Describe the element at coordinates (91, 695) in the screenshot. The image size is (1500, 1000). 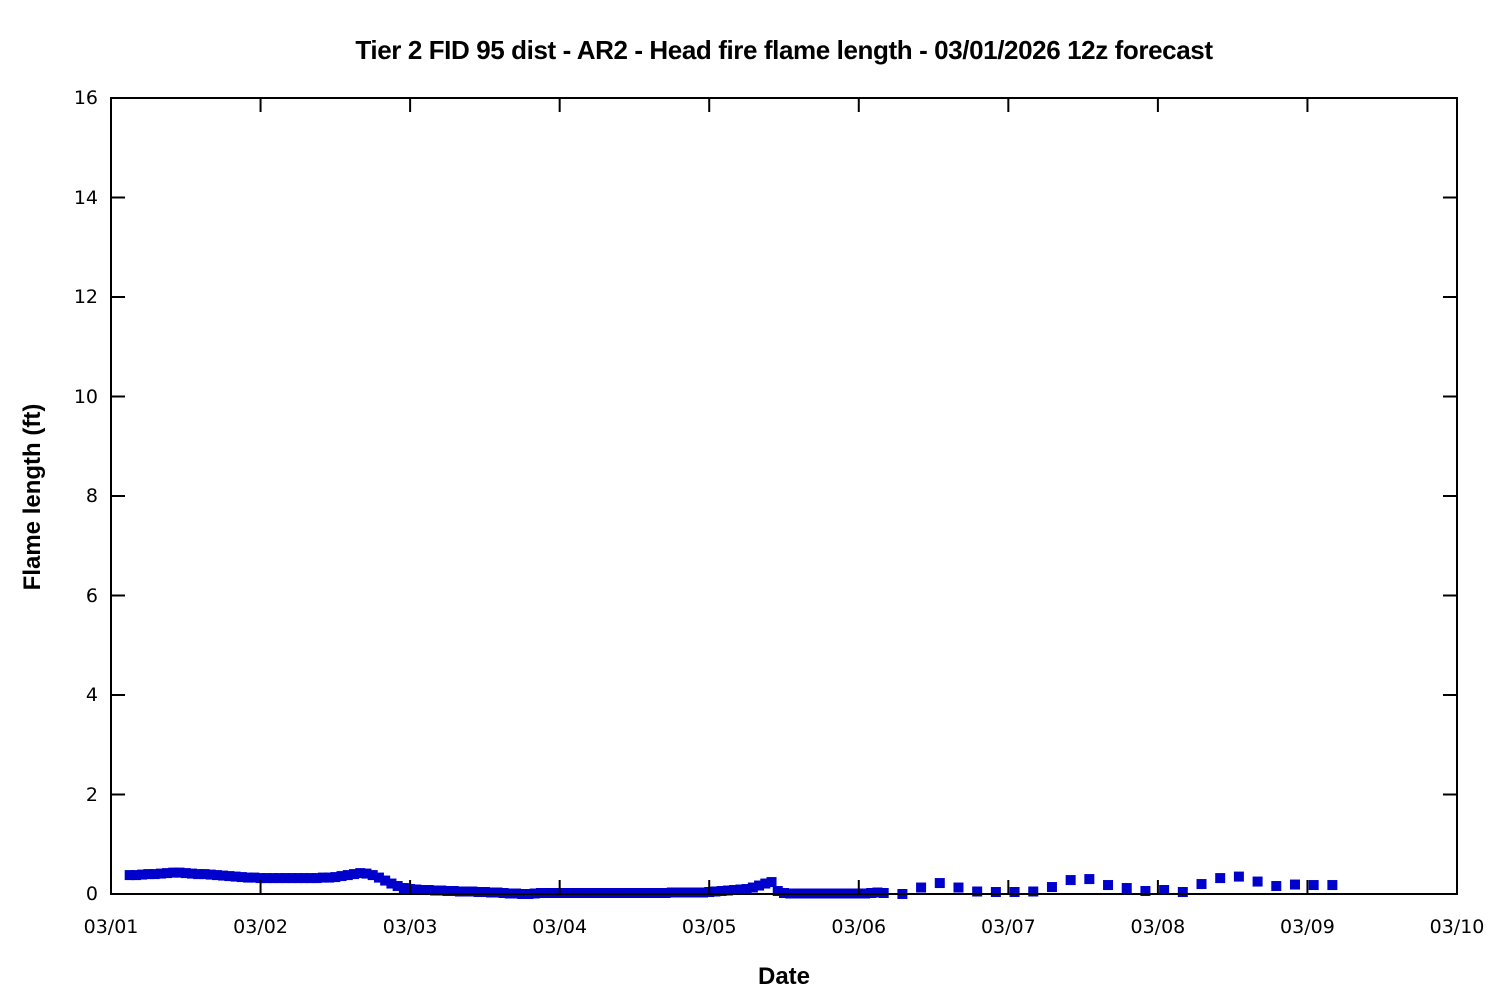
I see `y-tick-label: 4` at that location.